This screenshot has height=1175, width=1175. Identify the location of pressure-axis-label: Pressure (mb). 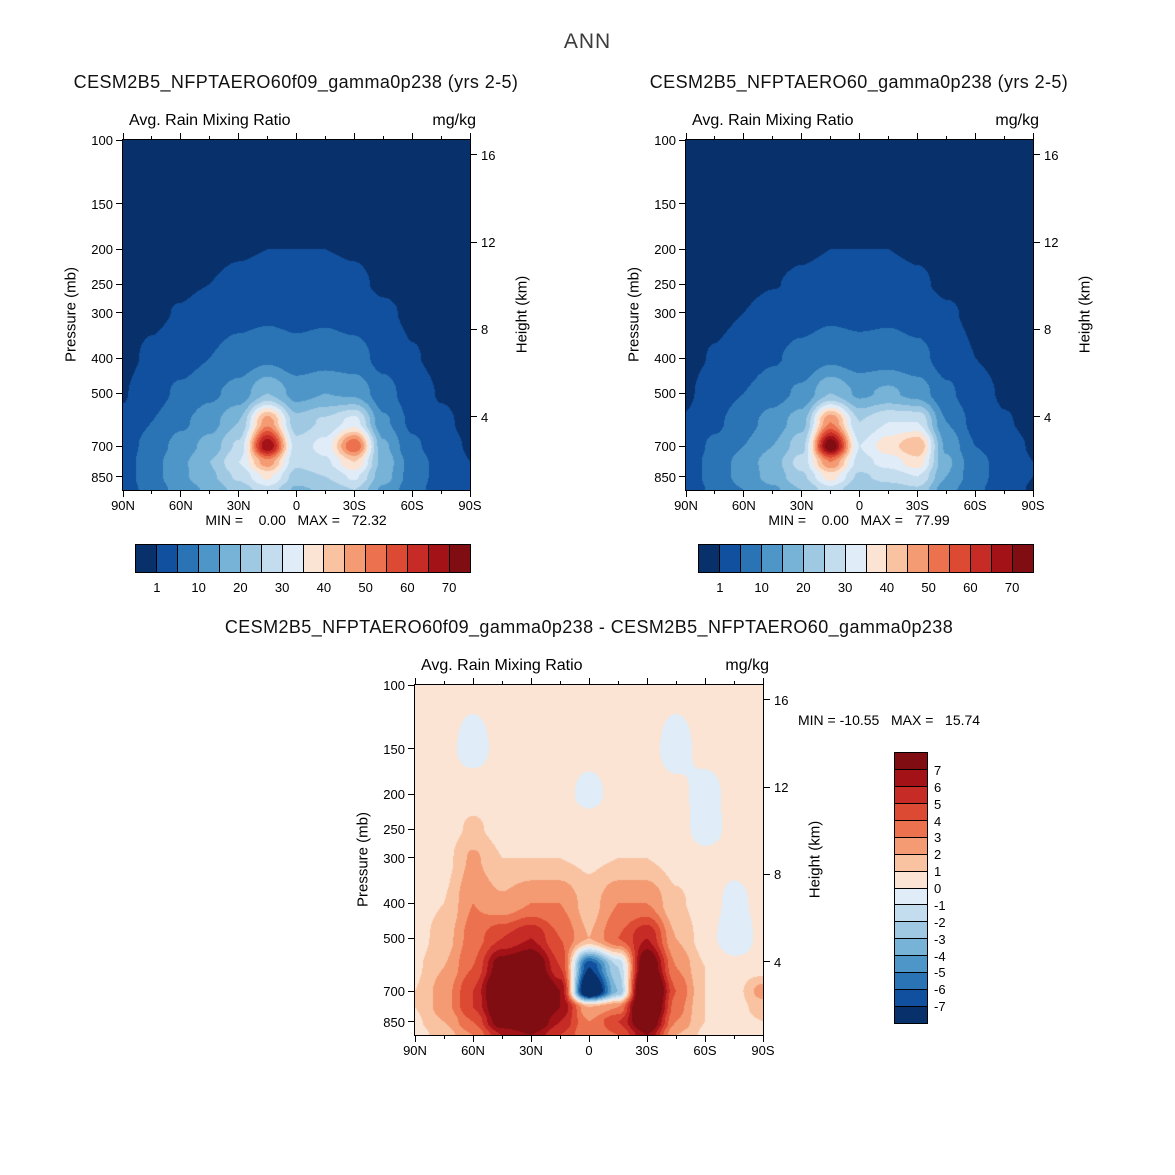
(363, 859).